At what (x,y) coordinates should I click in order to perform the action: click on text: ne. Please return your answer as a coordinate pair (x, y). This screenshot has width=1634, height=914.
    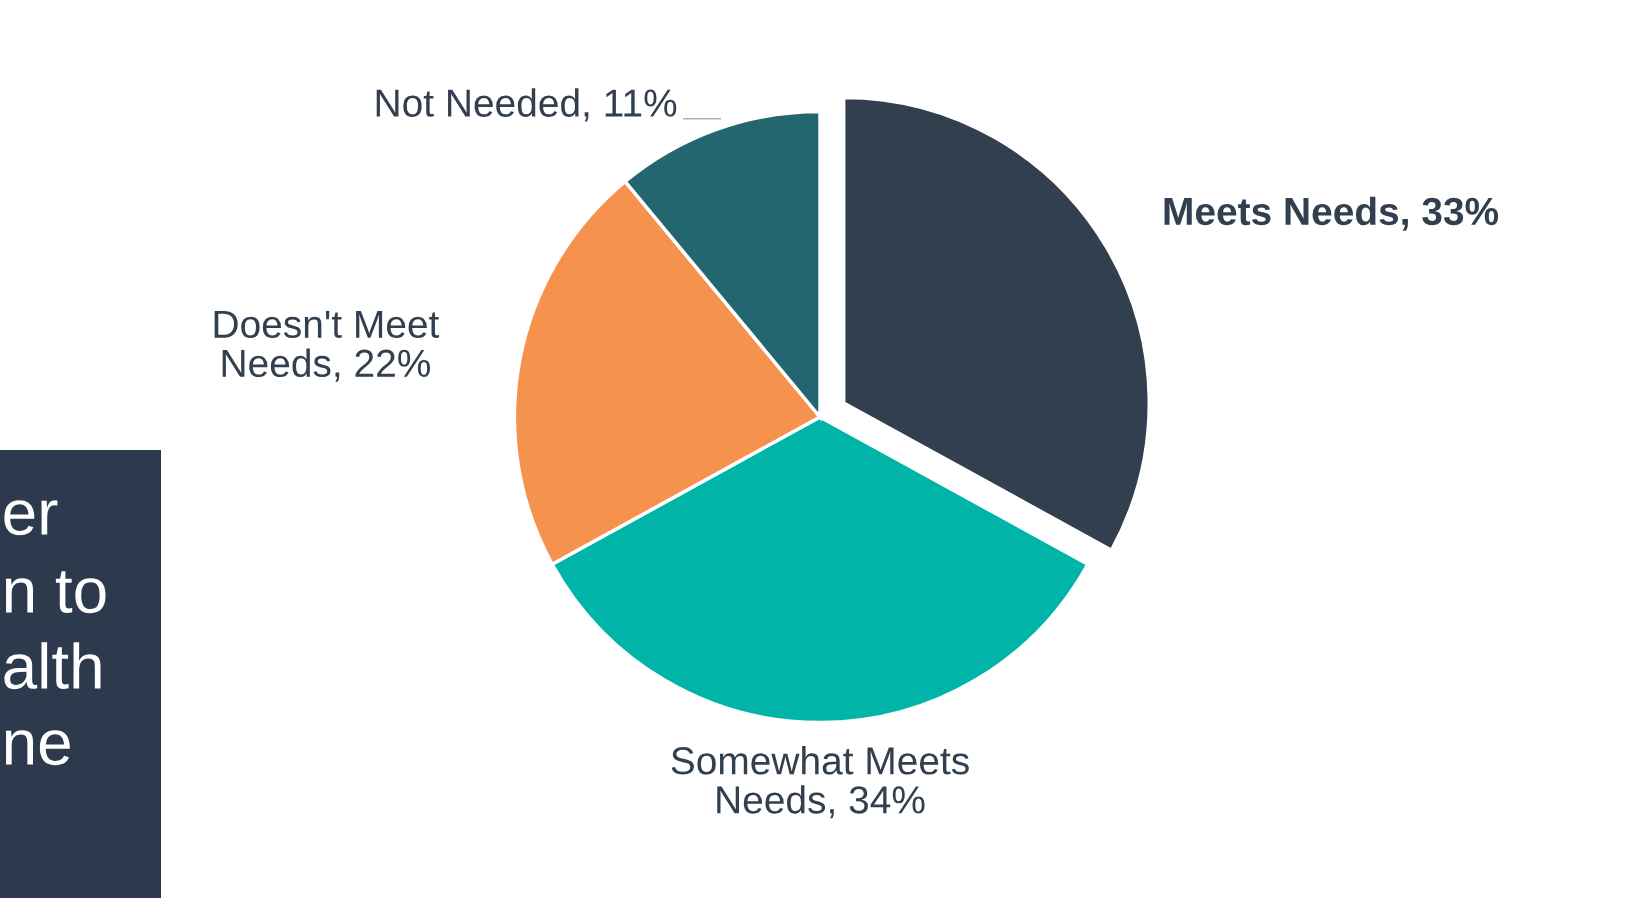
    Looking at the image, I should click on (37, 748).